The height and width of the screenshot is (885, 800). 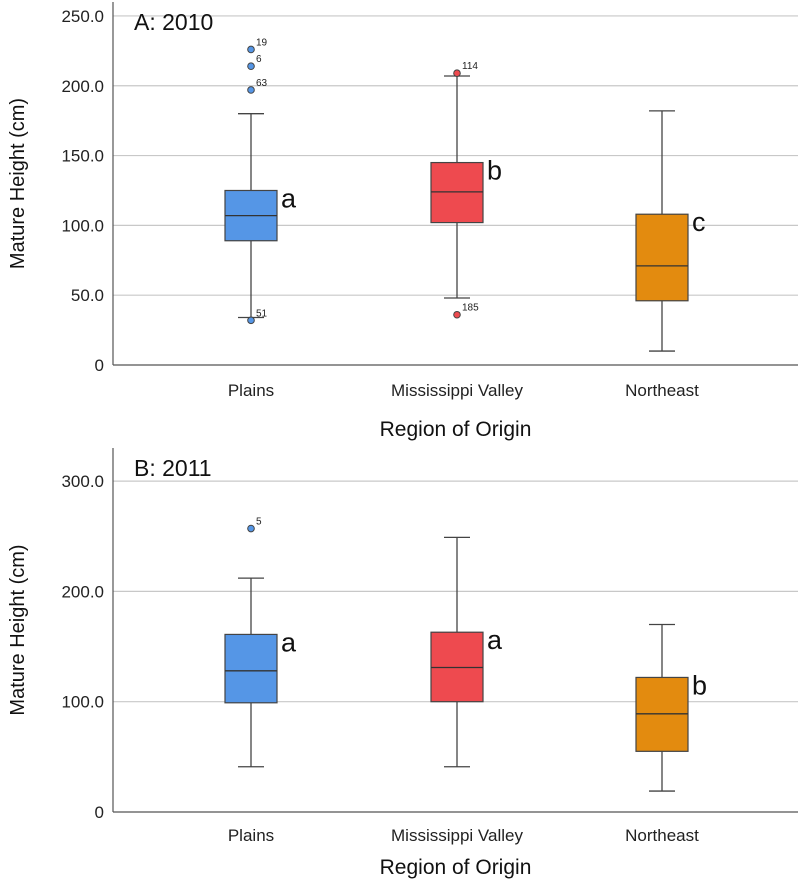 What do you see at coordinates (470, 66) in the screenshot?
I see `outlier-label: 114` at bounding box center [470, 66].